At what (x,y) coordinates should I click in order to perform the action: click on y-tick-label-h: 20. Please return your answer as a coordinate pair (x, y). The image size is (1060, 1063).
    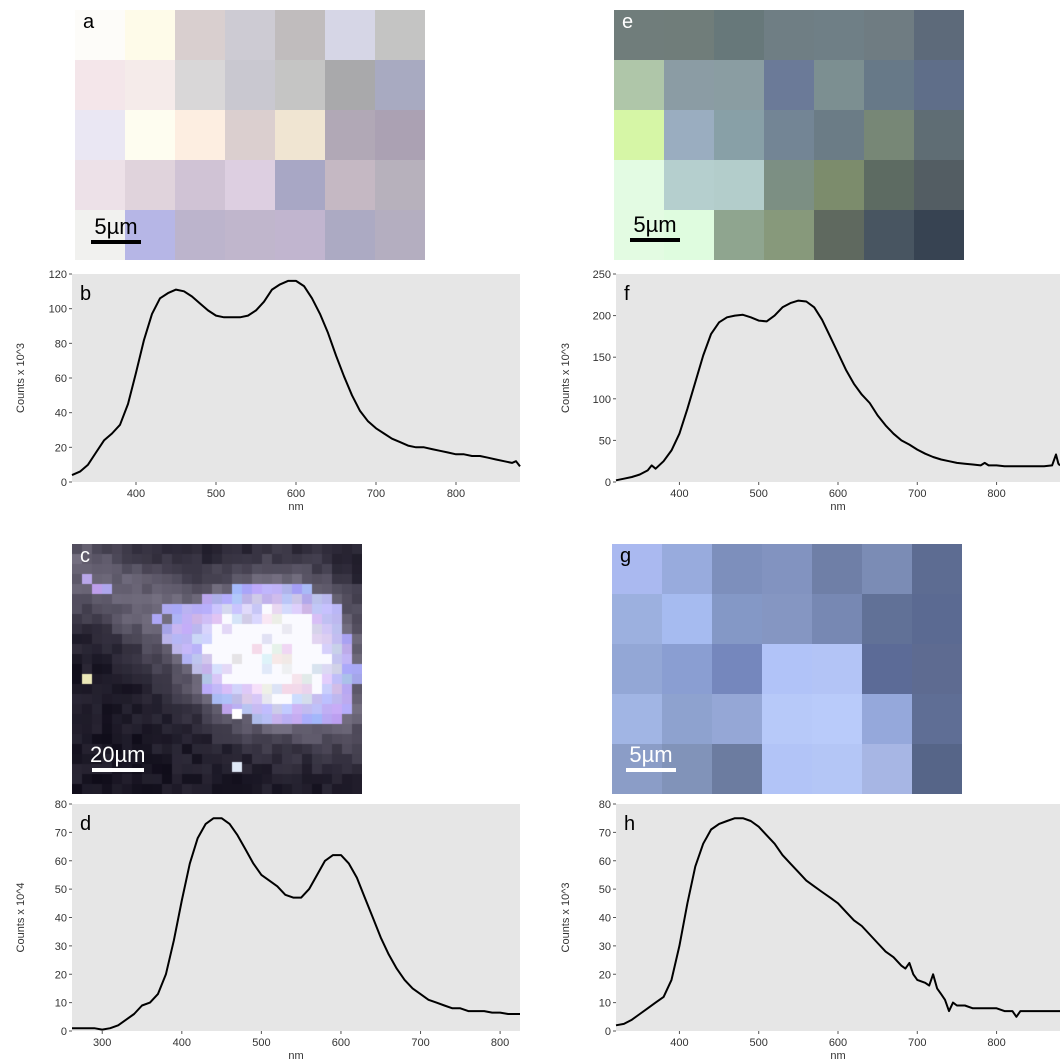
    Looking at the image, I should click on (605, 975).